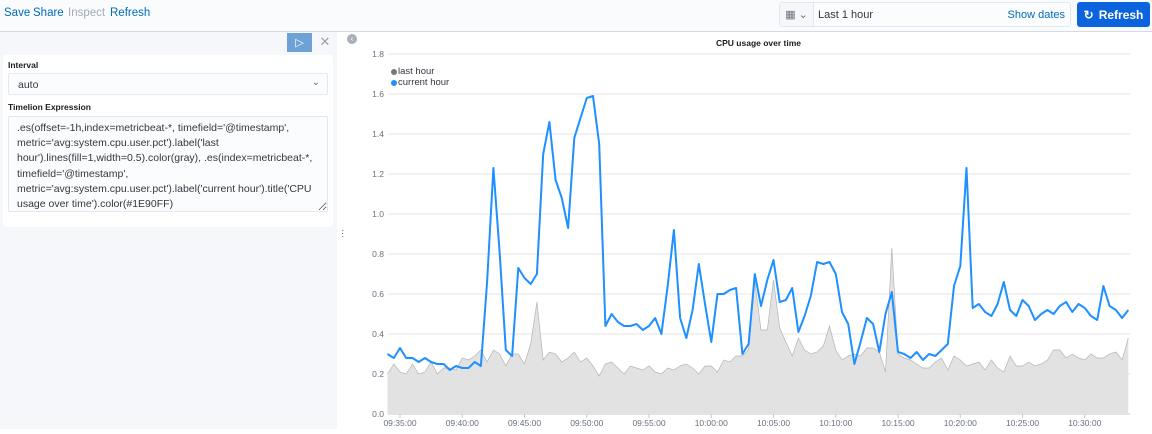 The height and width of the screenshot is (434, 1152). Describe the element at coordinates (378, 94) in the screenshot. I see `y-tick-label: 1.6` at that location.